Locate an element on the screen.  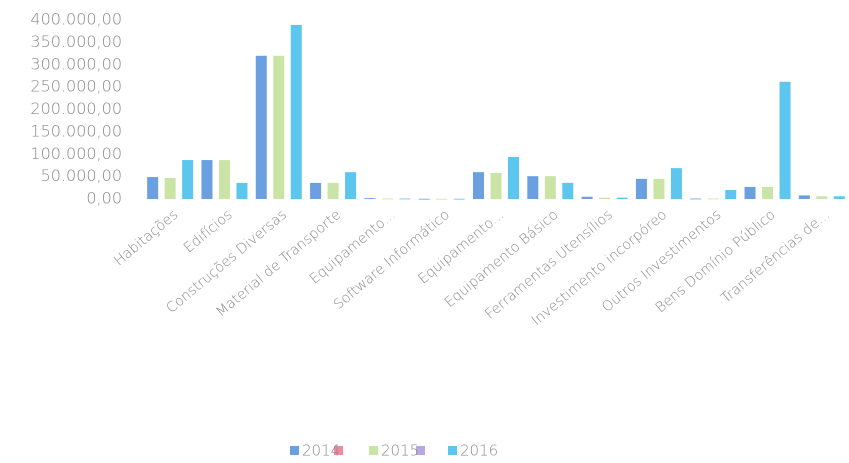
x-tick-label: Edifícios is located at coordinates (208, 231).